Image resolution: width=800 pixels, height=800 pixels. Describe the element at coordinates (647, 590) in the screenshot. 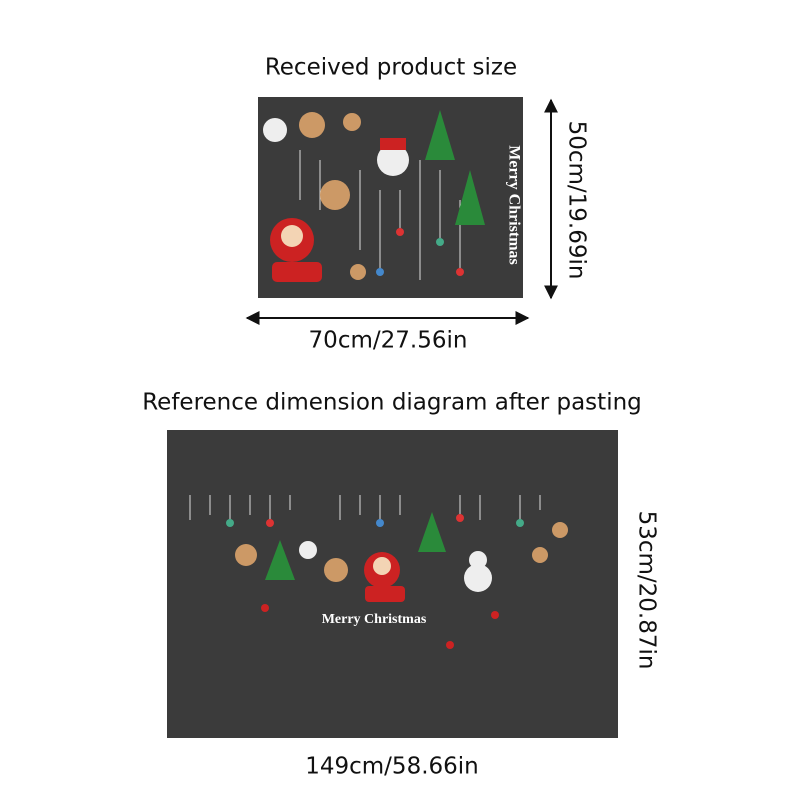

I see `height-label: 53cm/20.87in` at that location.